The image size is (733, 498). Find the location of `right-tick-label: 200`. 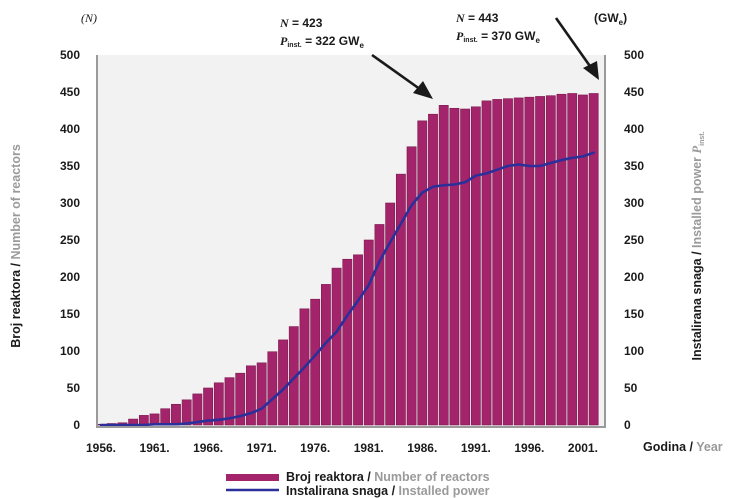

right-tick-label: 200 is located at coordinates (634, 277).